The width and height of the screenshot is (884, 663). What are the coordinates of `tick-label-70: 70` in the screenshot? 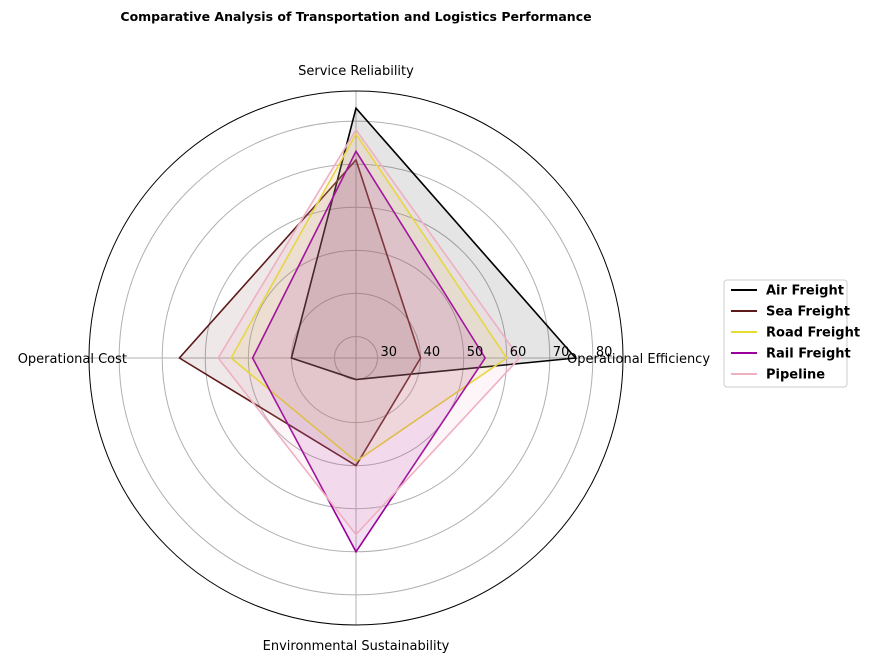 It's located at (561, 352).